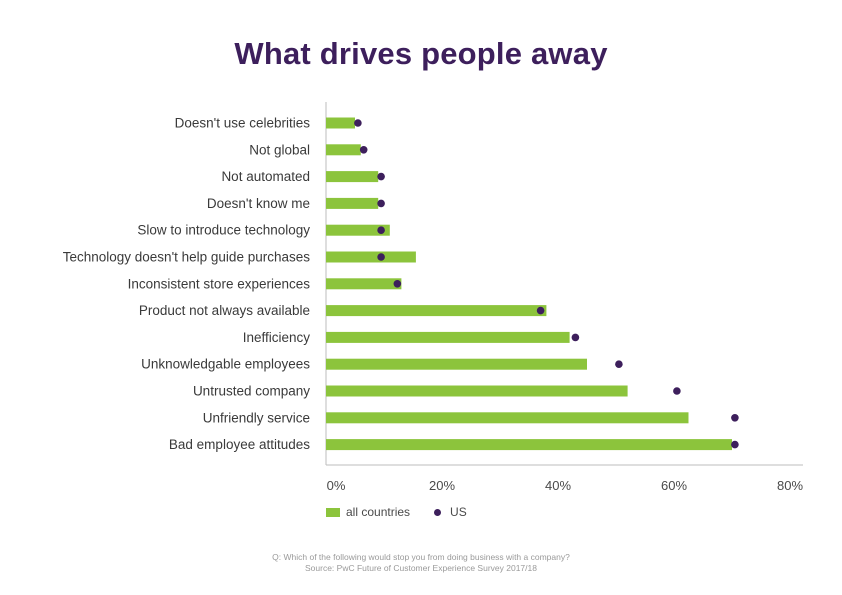 This screenshot has height=595, width=842. I want to click on category-label: Not automated, so click(265, 176).